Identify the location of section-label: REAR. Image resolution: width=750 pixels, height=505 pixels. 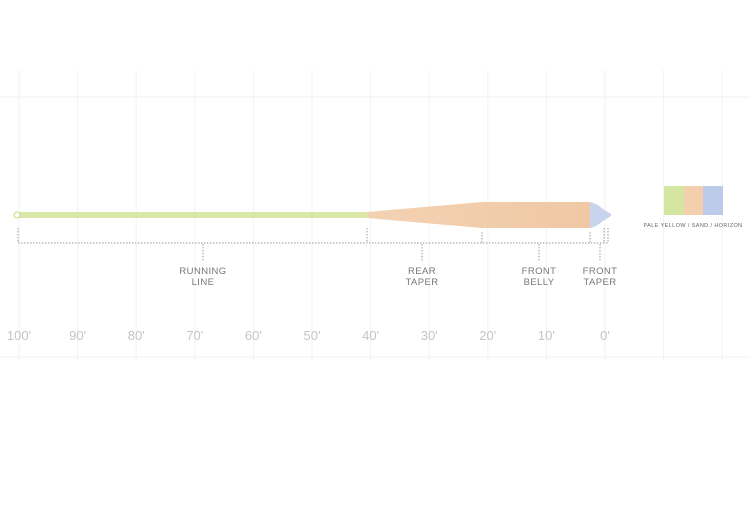
(422, 271).